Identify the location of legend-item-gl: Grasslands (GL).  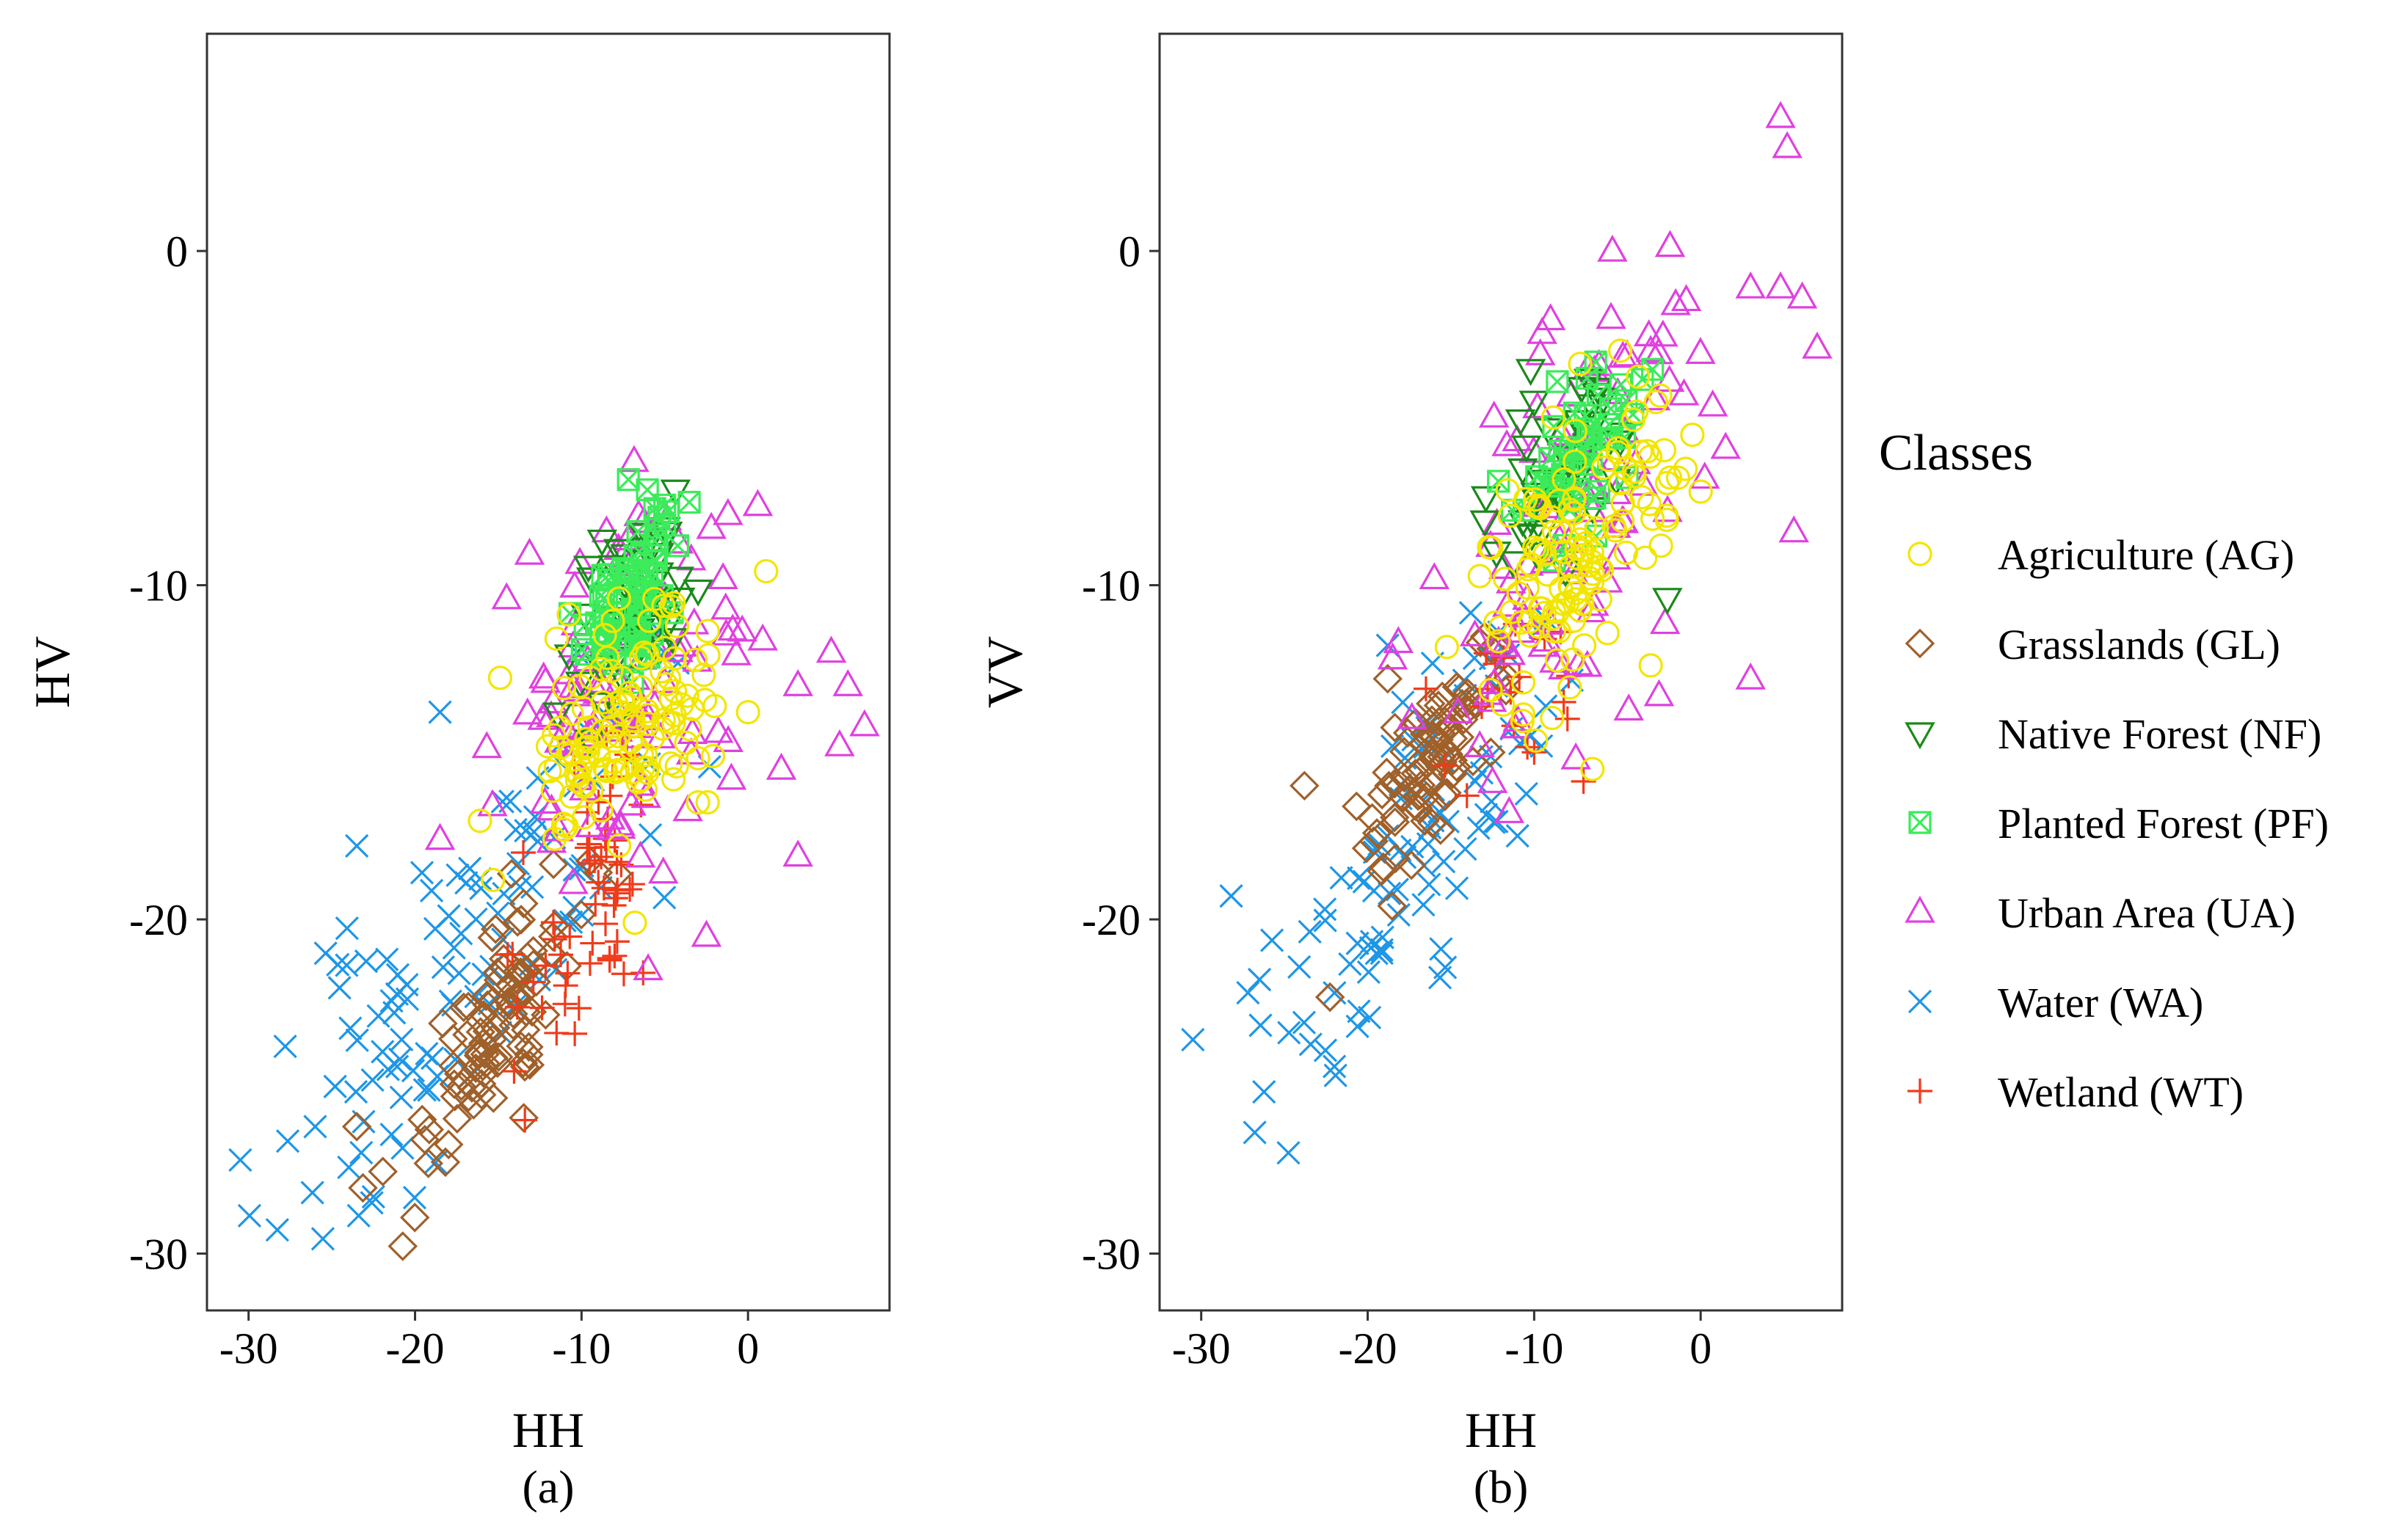
(2092, 644).